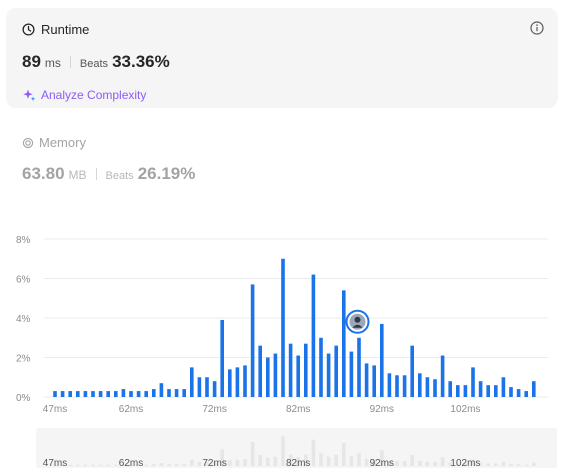  I want to click on x-tick-label: 72ms, so click(214, 409).